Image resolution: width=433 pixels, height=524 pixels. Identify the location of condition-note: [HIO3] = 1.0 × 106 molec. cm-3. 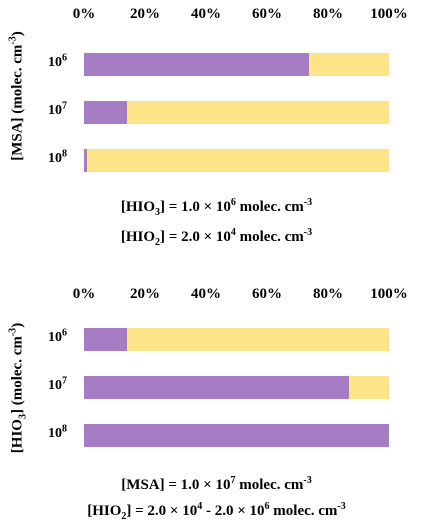
(216, 207).